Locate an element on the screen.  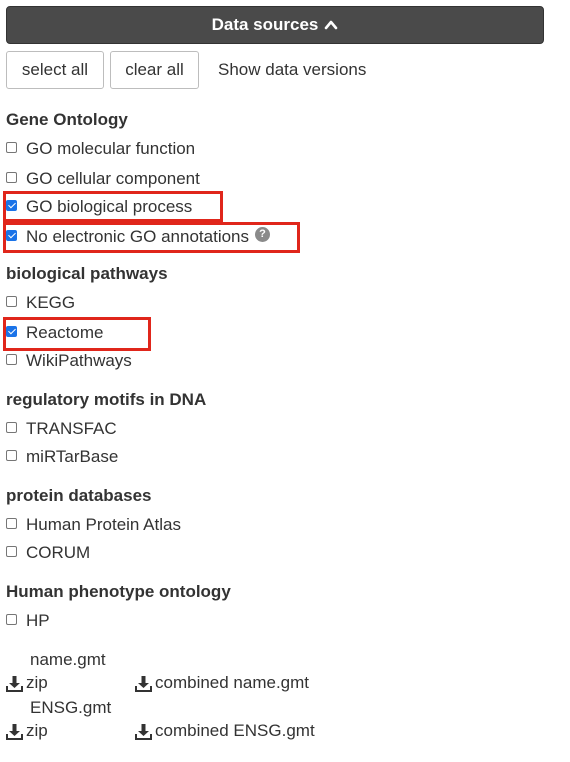
option-no-electronic-go: No electronic GO annotations ? is located at coordinates (138, 237).